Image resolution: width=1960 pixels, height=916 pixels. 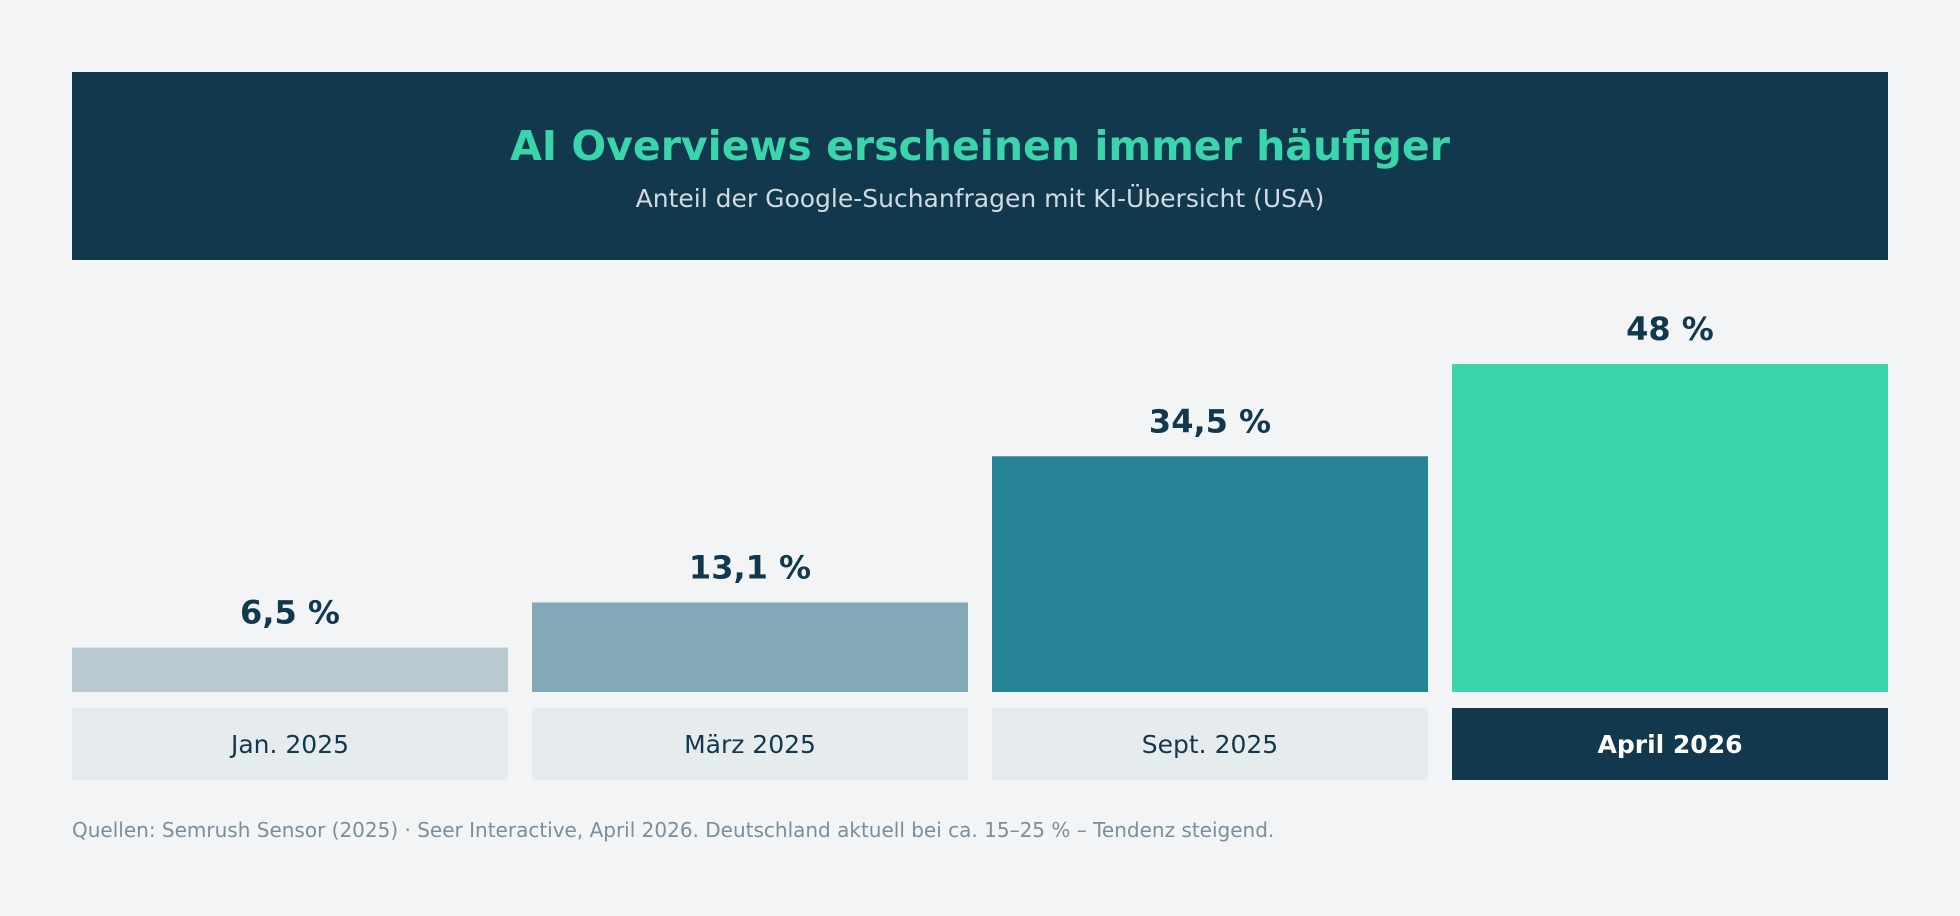 I want to click on category-label: Sept. 2025, so click(x=1210, y=744).